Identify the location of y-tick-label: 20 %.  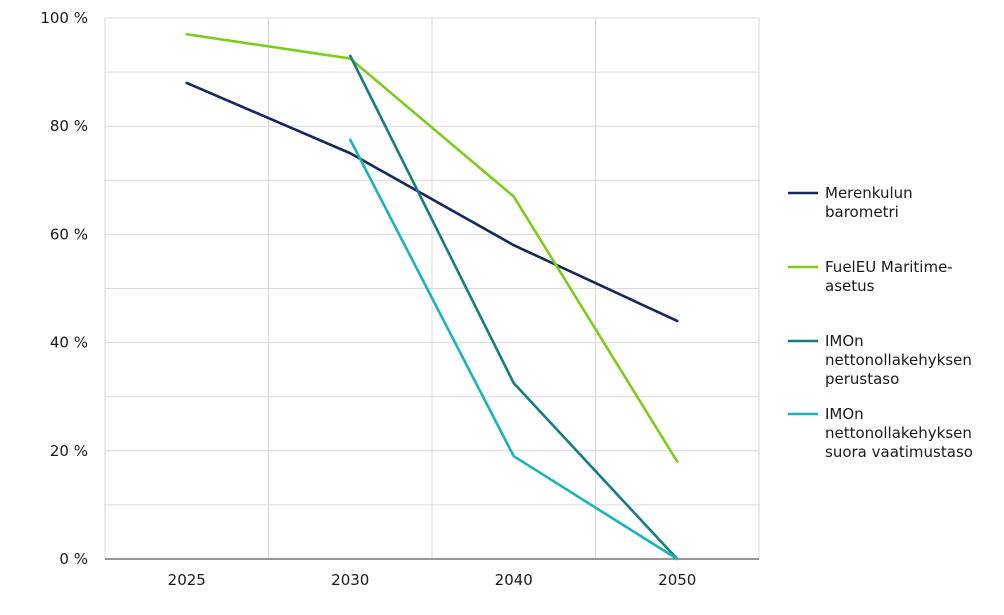
(69, 451).